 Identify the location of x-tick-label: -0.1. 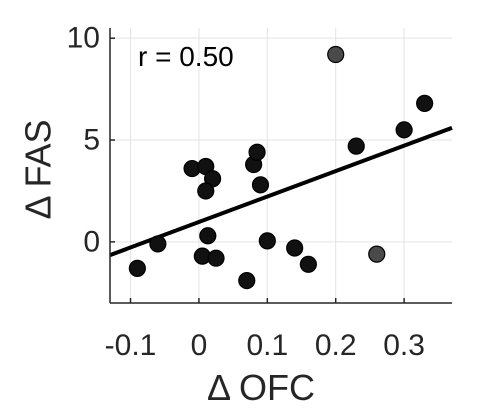
(131, 345).